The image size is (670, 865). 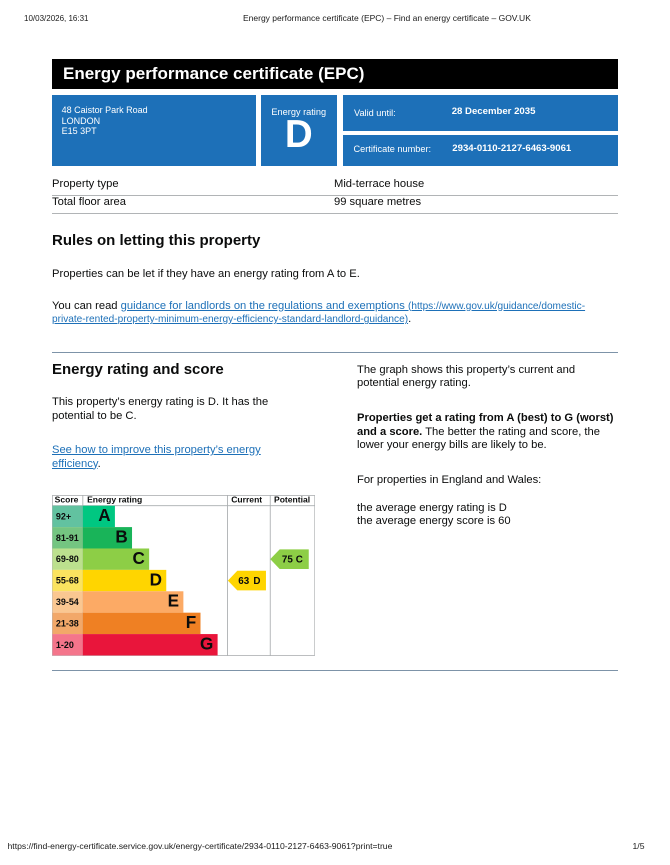 What do you see at coordinates (114, 500) in the screenshot?
I see `svg-text: Energy rating` at bounding box center [114, 500].